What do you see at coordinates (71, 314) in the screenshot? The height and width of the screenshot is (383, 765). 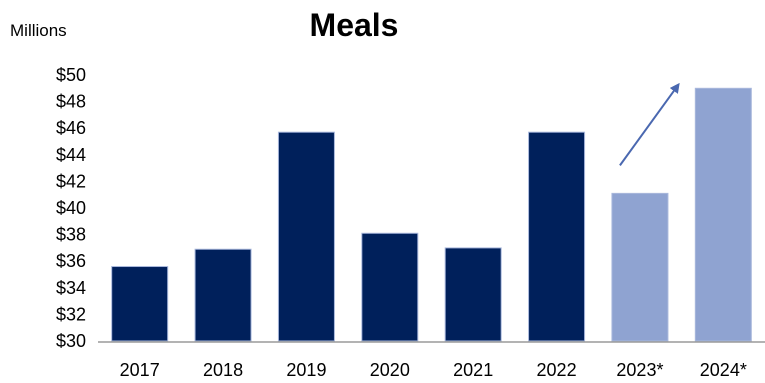 I see `y-tick-label: $32` at bounding box center [71, 314].